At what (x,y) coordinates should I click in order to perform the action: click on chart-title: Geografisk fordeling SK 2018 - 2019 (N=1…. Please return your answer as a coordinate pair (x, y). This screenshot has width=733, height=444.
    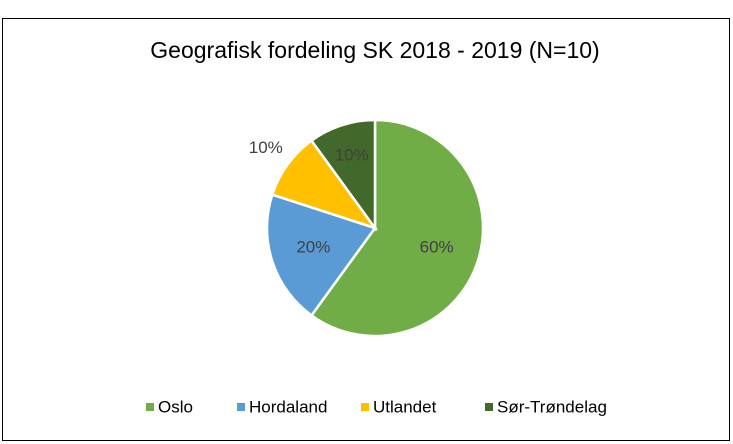
    Looking at the image, I should click on (374, 50).